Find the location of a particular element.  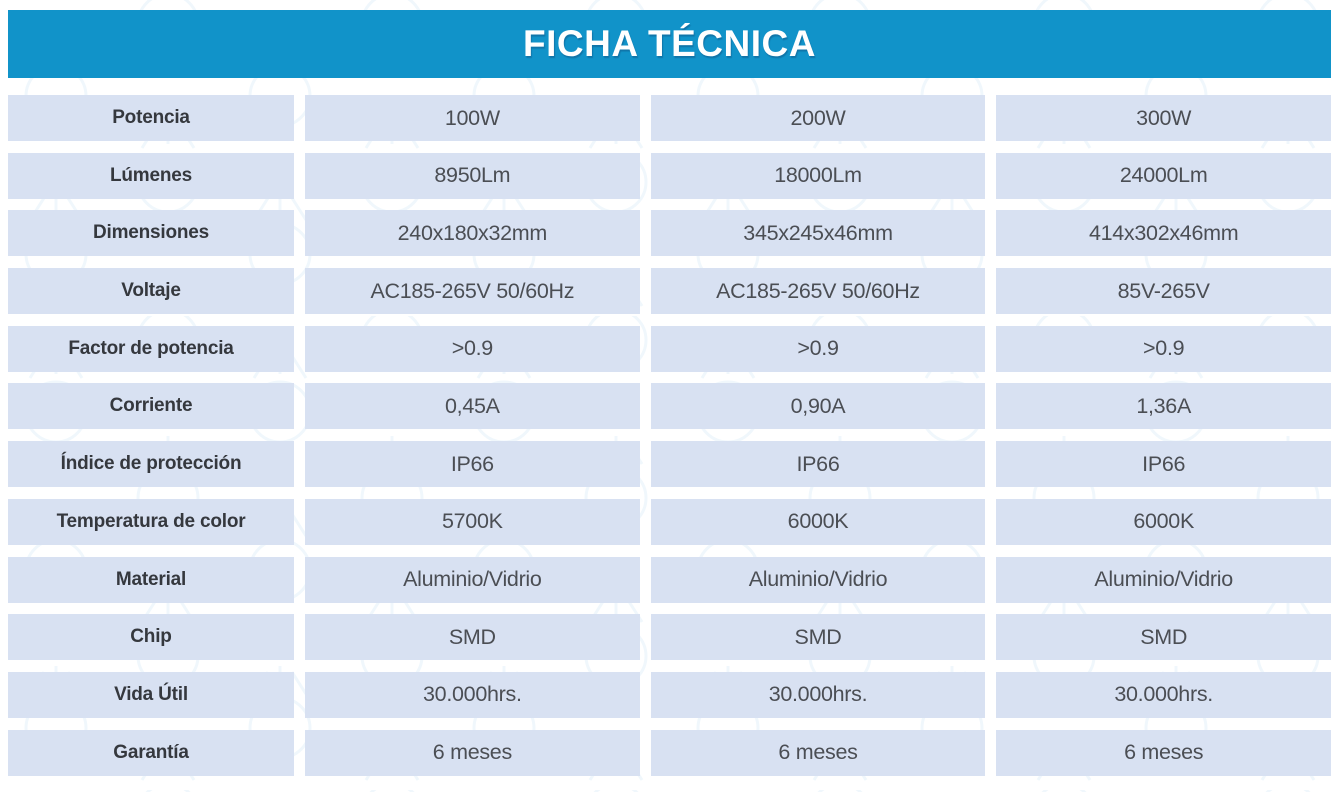

row-label: Chip is located at coordinates (151, 637).